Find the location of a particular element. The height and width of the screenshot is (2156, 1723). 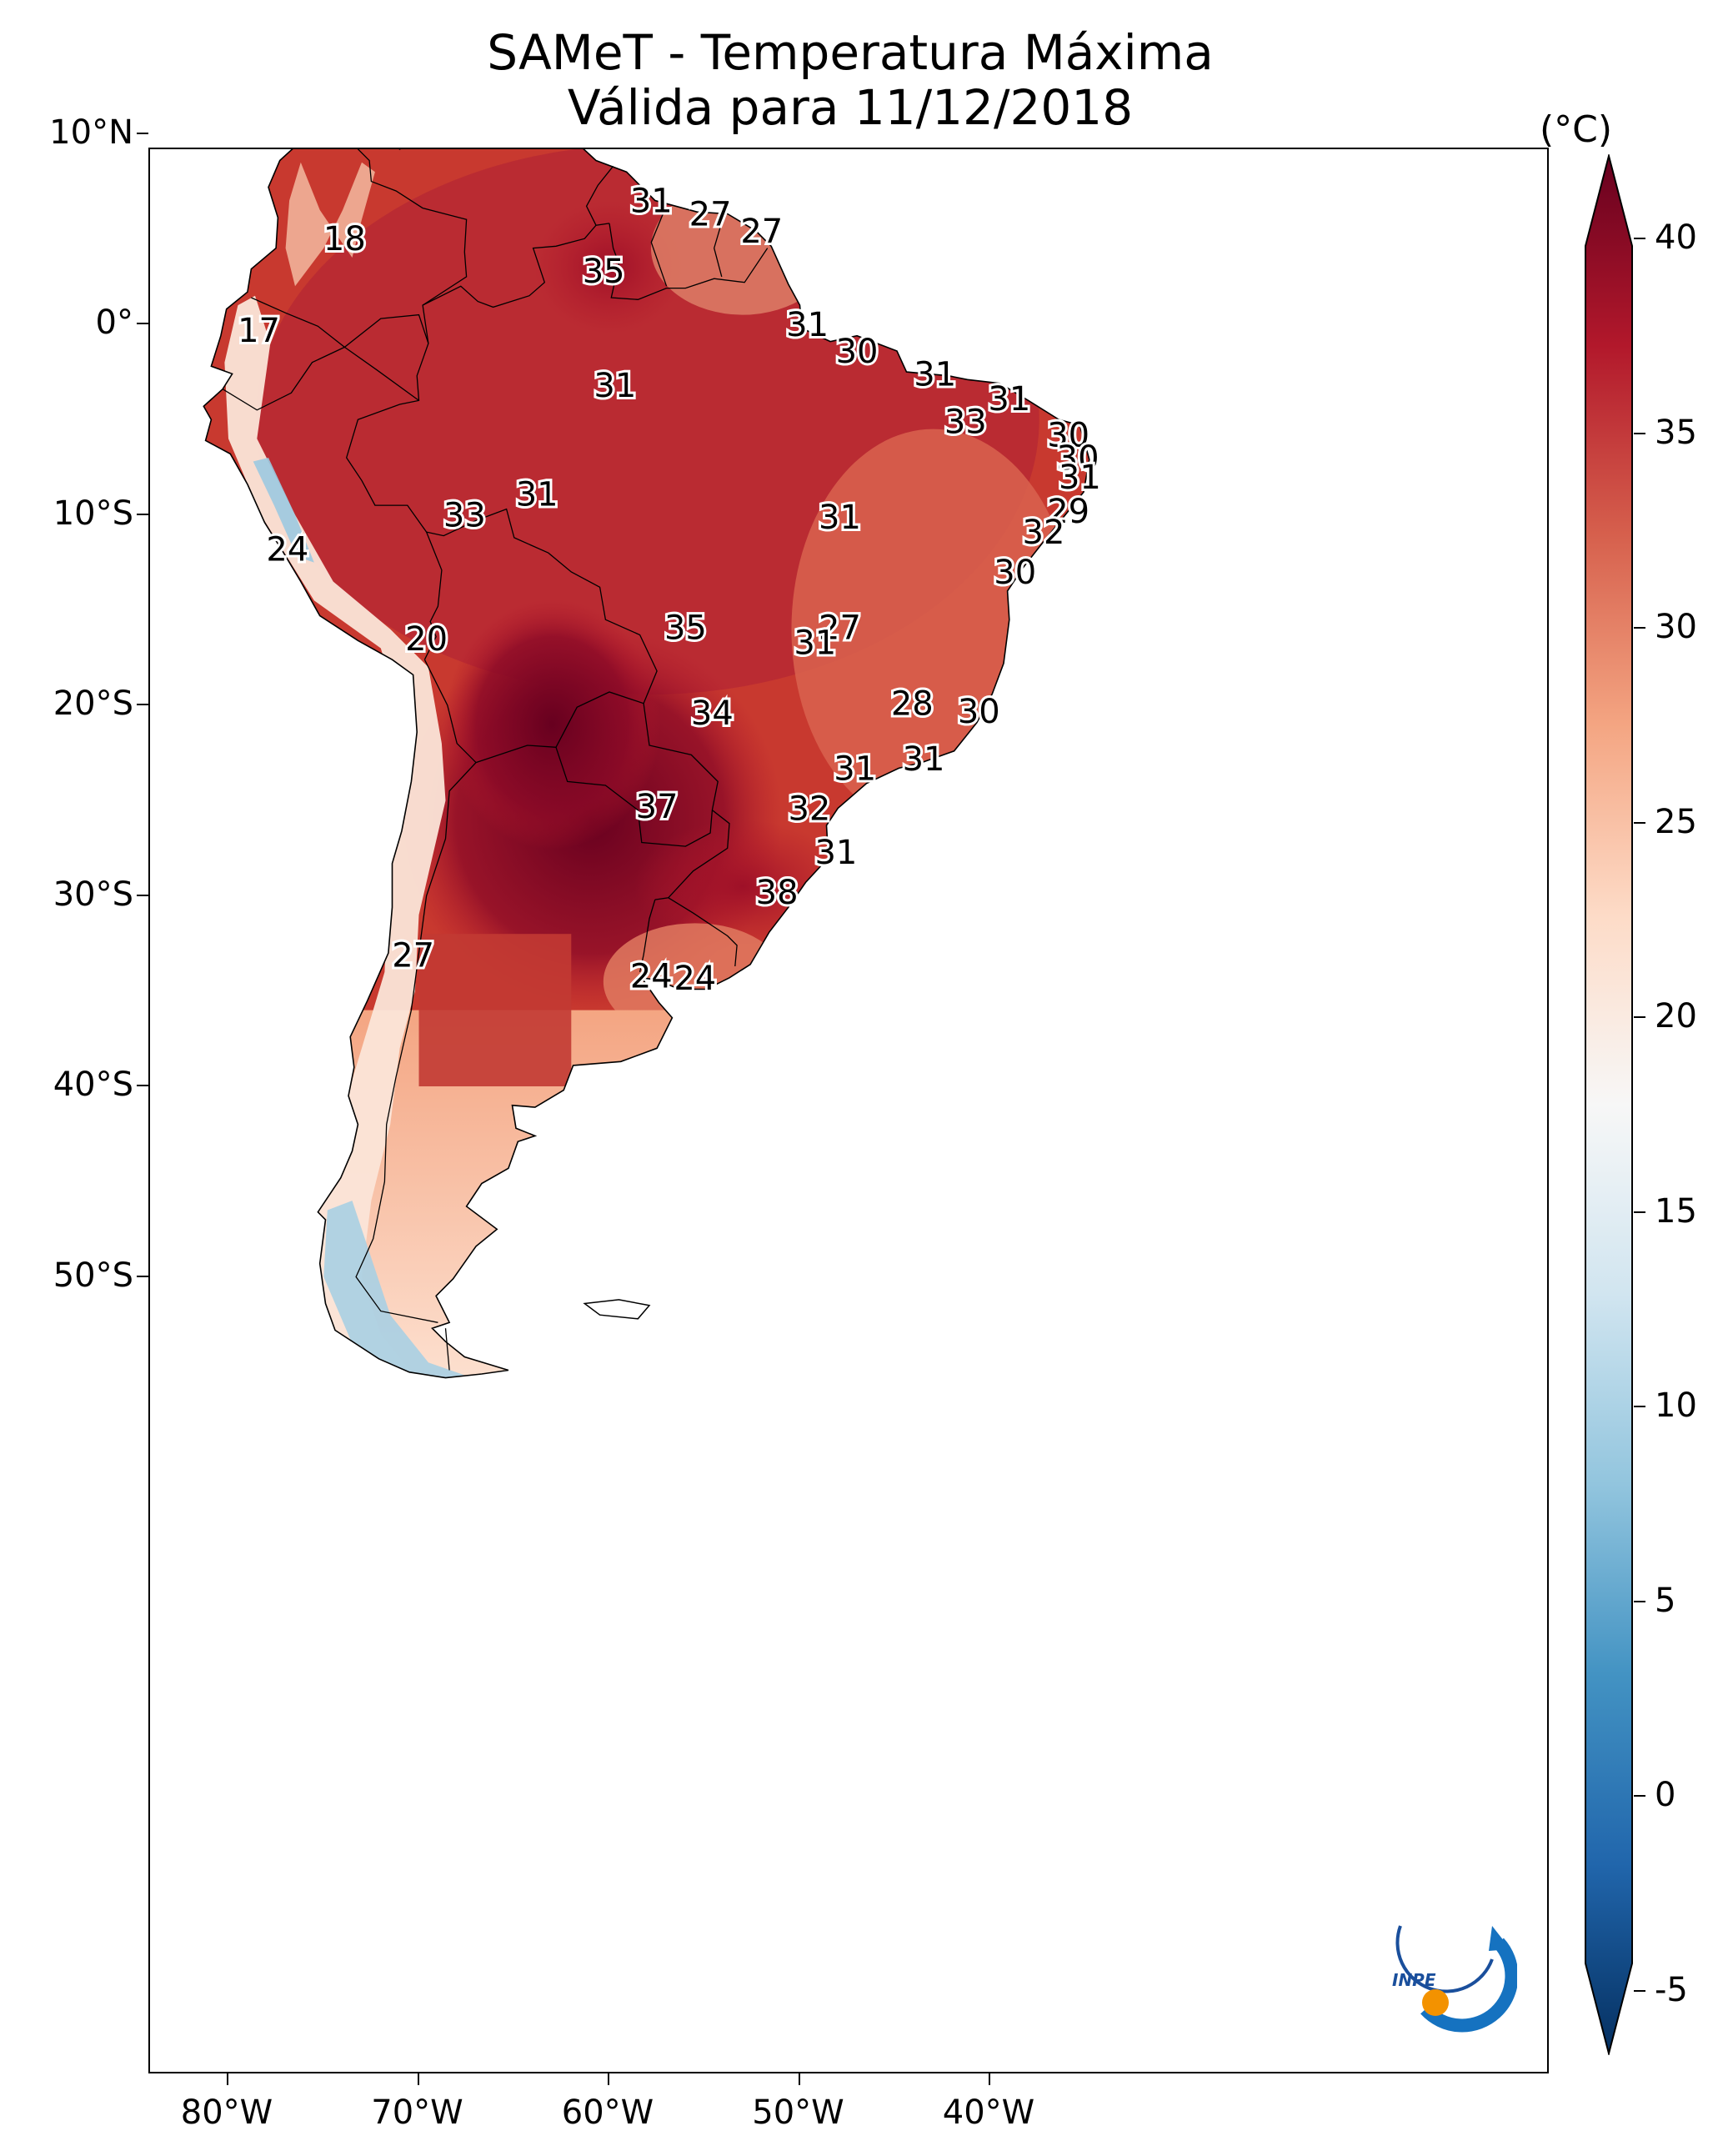

latitude-tick-label: 30°S is located at coordinates (93, 895).